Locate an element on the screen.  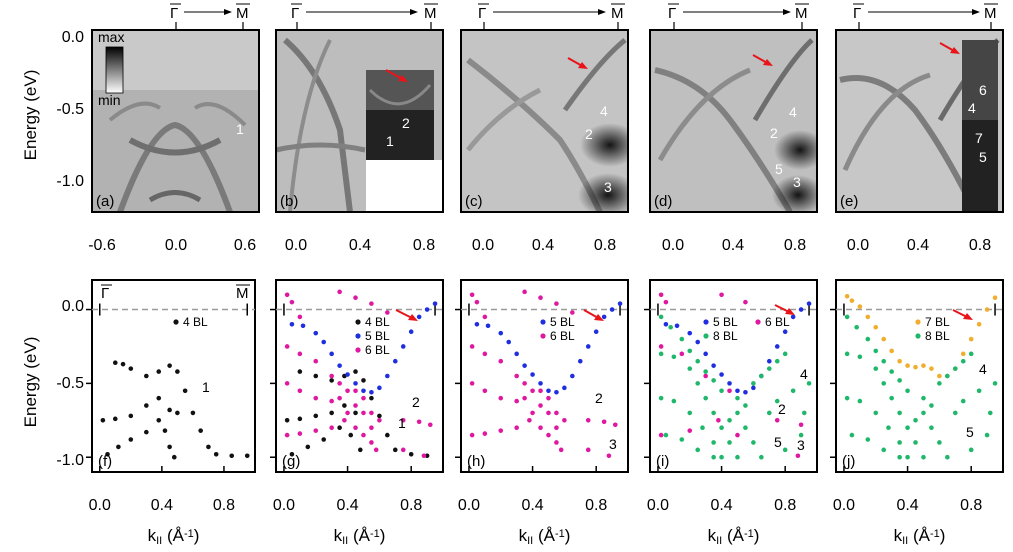
xlabel-j: kII (Å-1) is located at coordinates (920, 536).